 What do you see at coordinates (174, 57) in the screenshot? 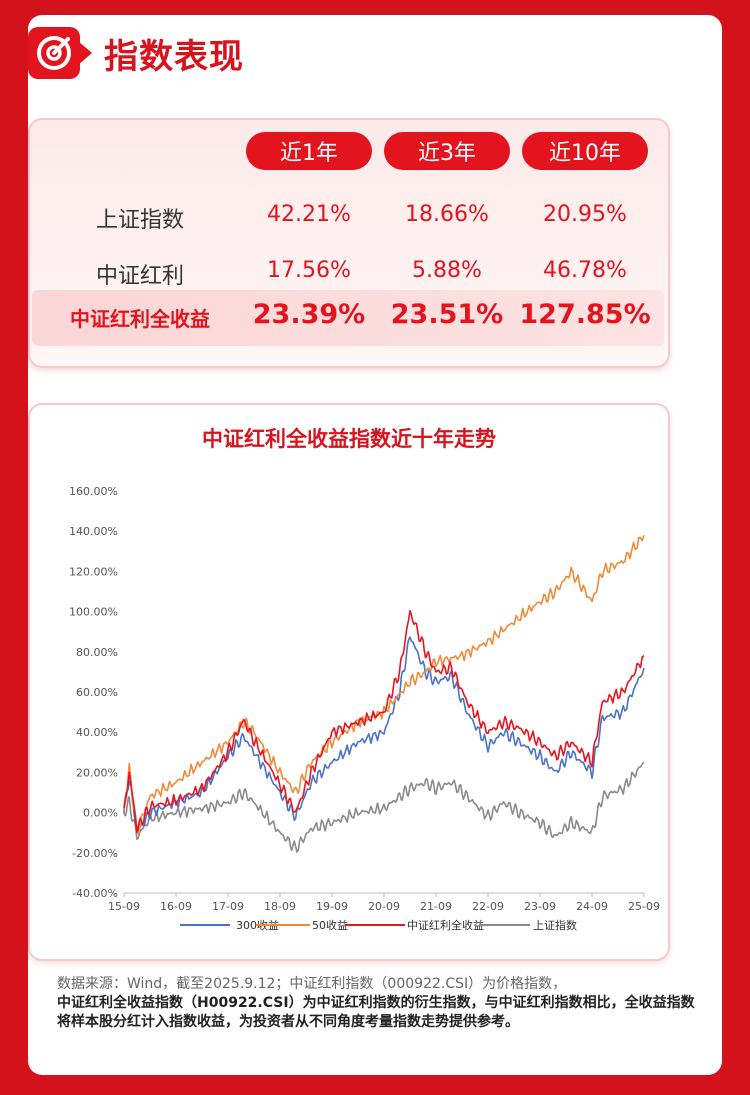
I see `page-title: 指数表现` at bounding box center [174, 57].